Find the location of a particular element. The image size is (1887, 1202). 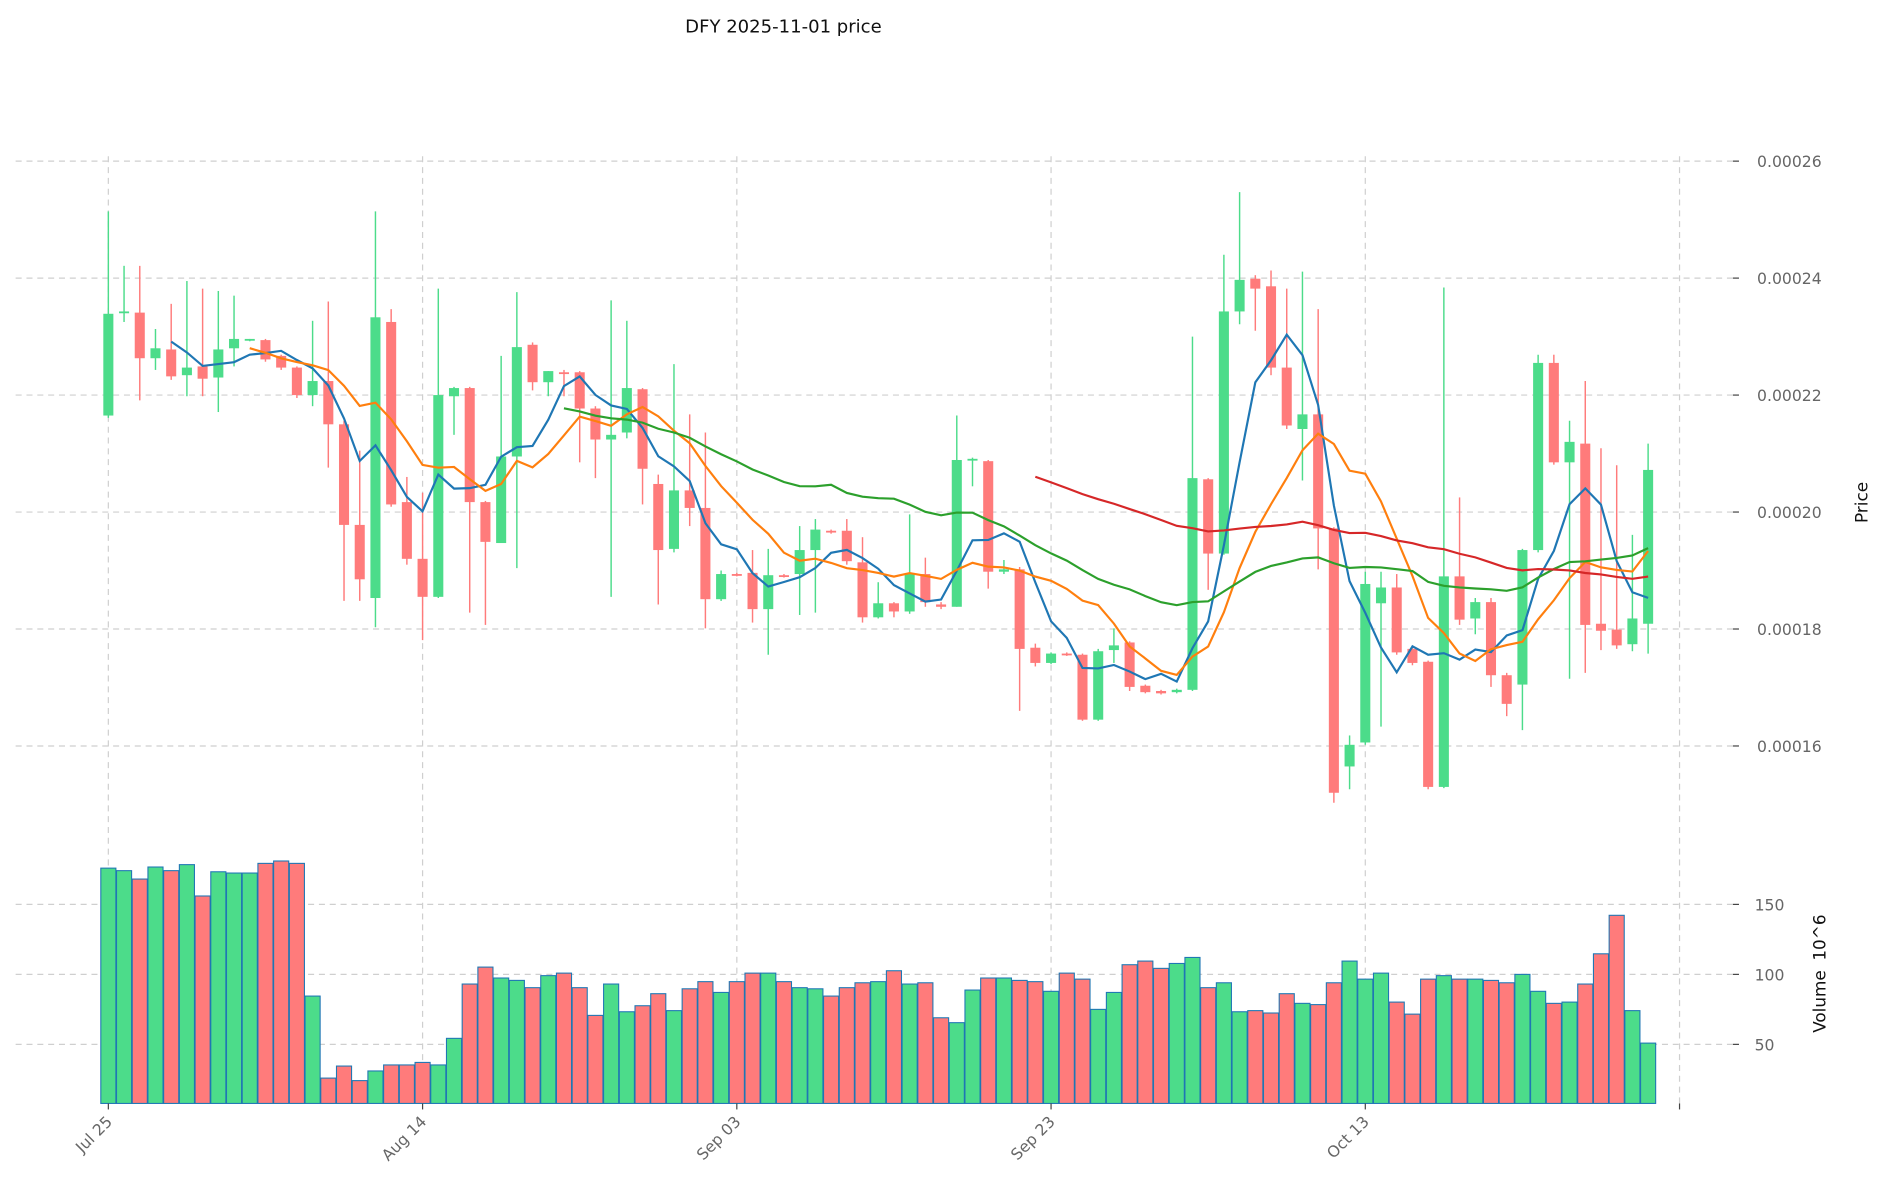

x-tick-label: Jul 25 is located at coordinates (93, 1134).